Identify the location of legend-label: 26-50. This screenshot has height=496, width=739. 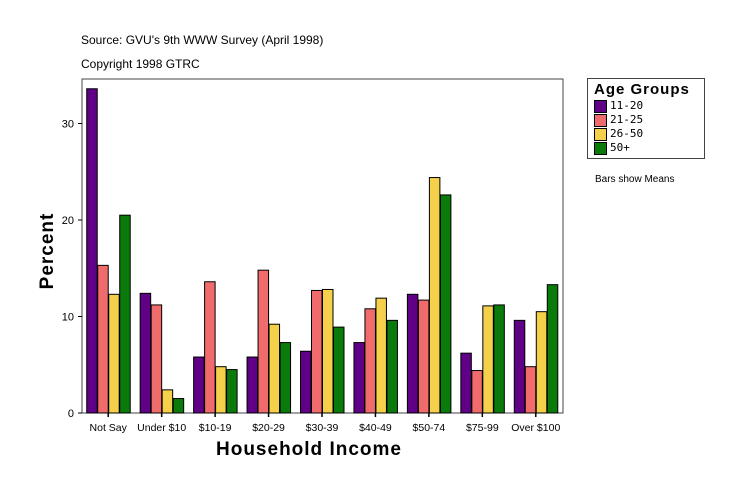
(627, 133).